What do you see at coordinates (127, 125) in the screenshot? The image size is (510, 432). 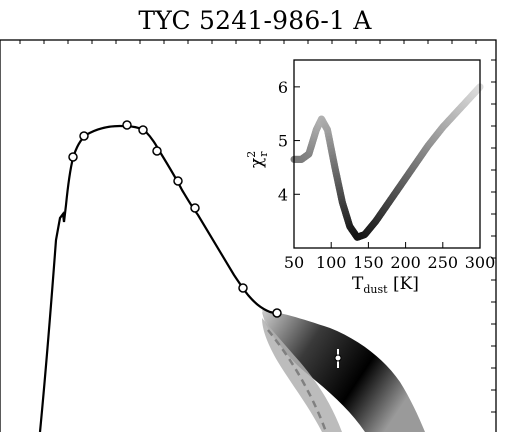 I see `photometry-point-p3` at bounding box center [127, 125].